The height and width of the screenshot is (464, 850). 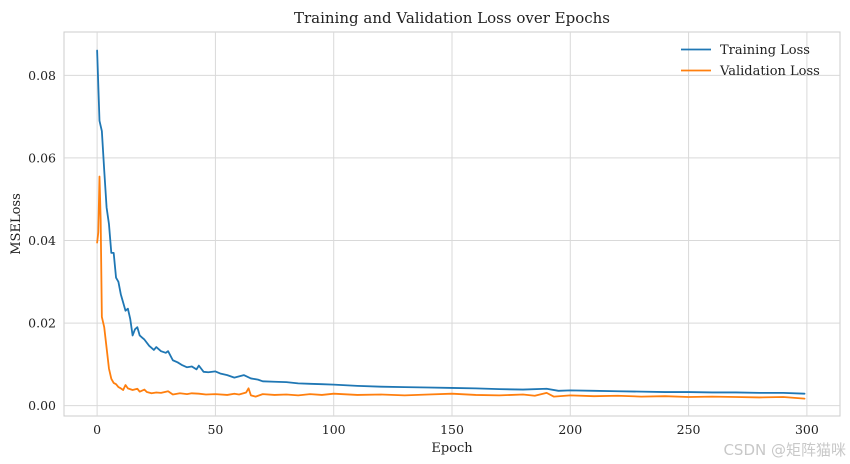 What do you see at coordinates (42, 240) in the screenshot?
I see `y-tick-label: 0.04` at bounding box center [42, 240].